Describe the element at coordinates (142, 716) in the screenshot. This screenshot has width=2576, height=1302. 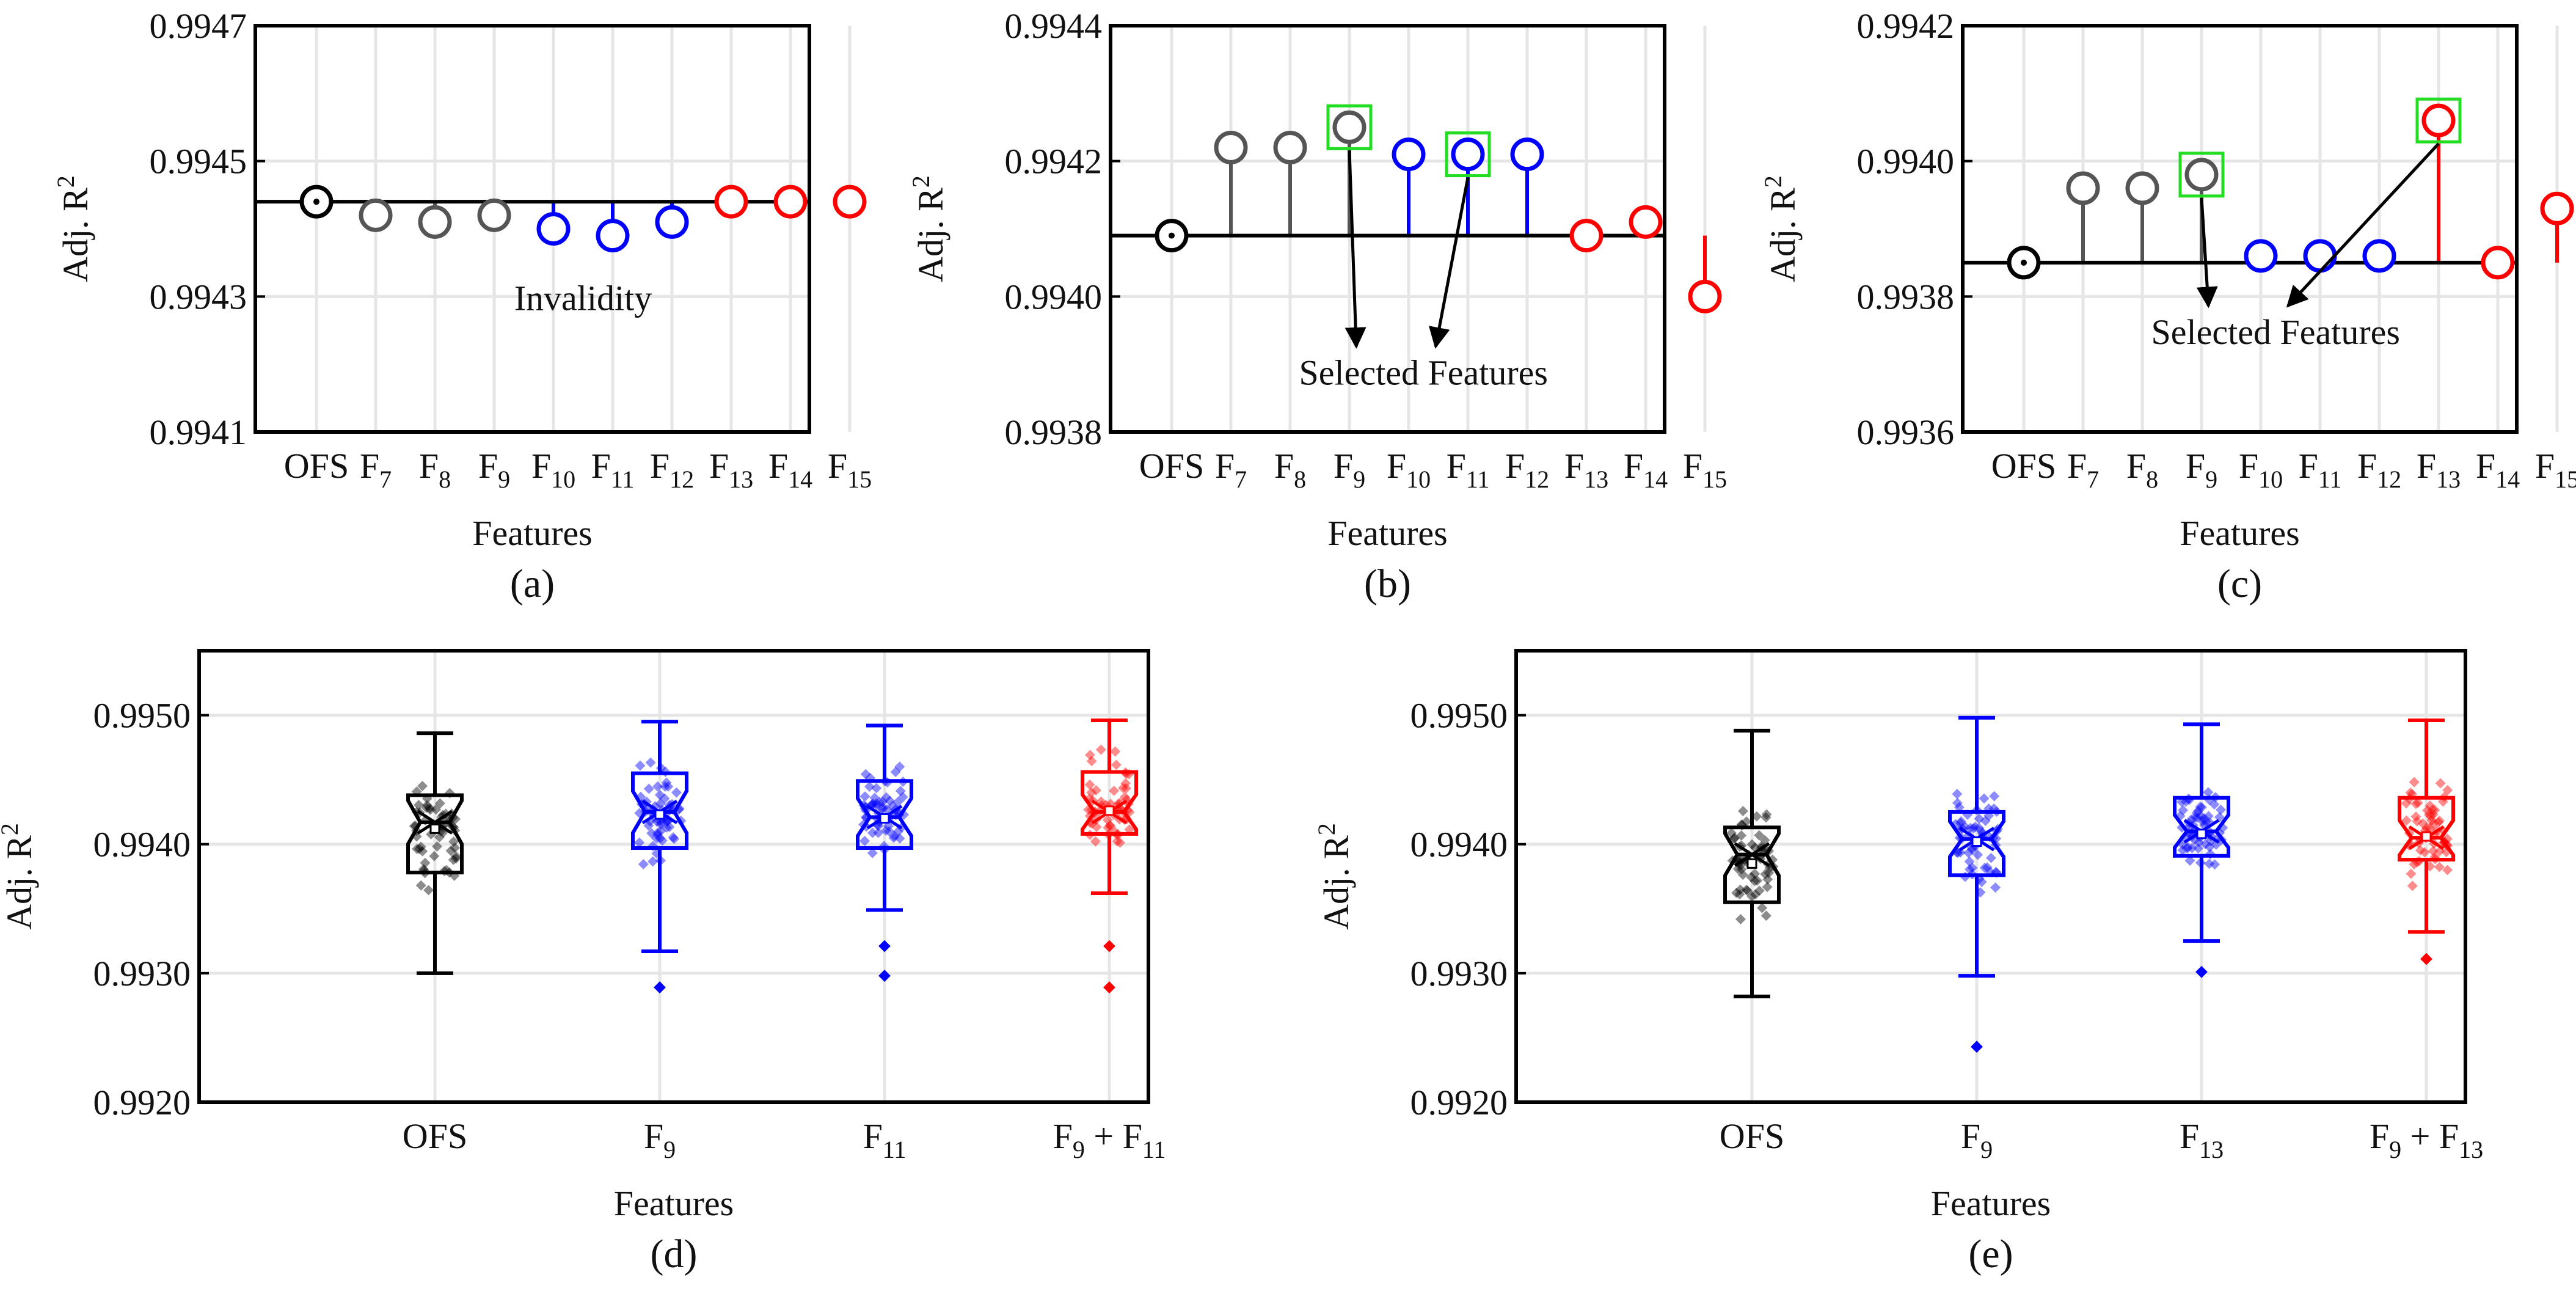
I see `y-tick-label: 0.9950` at that location.